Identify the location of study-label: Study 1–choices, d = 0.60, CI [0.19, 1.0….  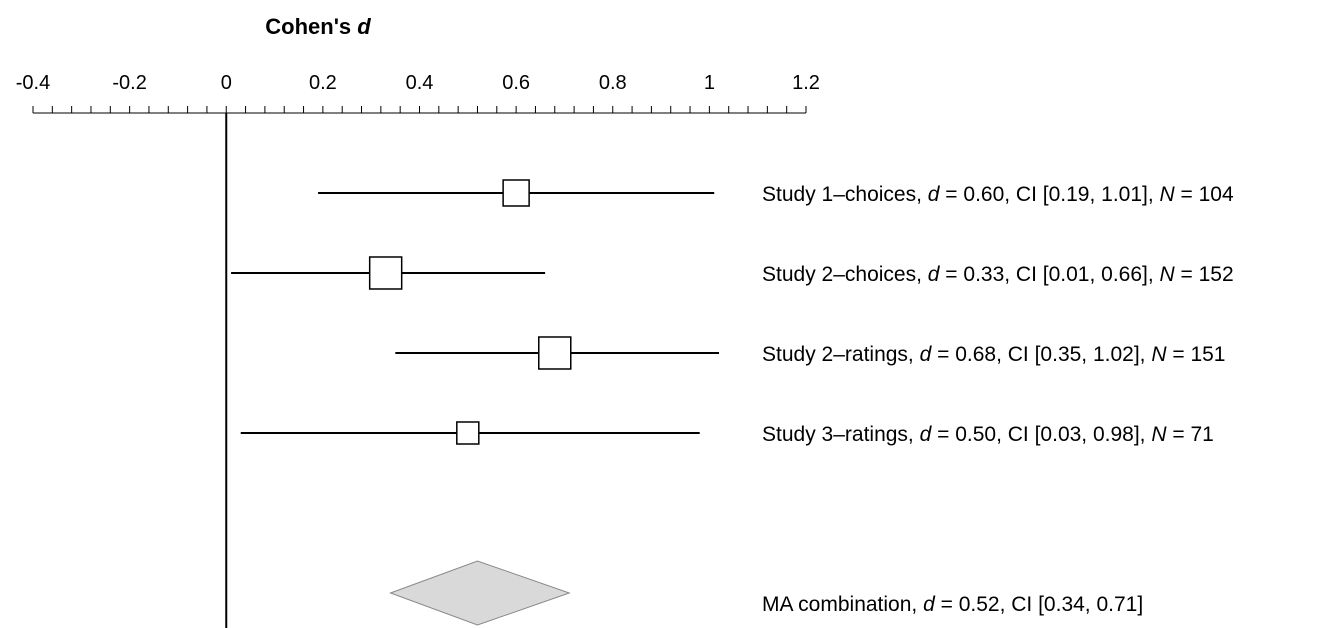
(998, 194).